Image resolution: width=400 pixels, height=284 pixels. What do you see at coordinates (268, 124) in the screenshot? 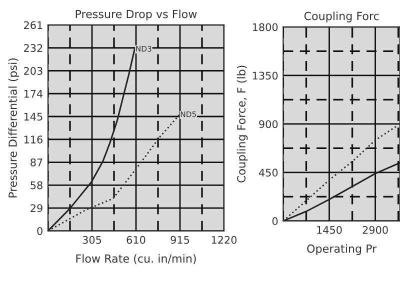
I see `y-tick-label: 900` at bounding box center [268, 124].